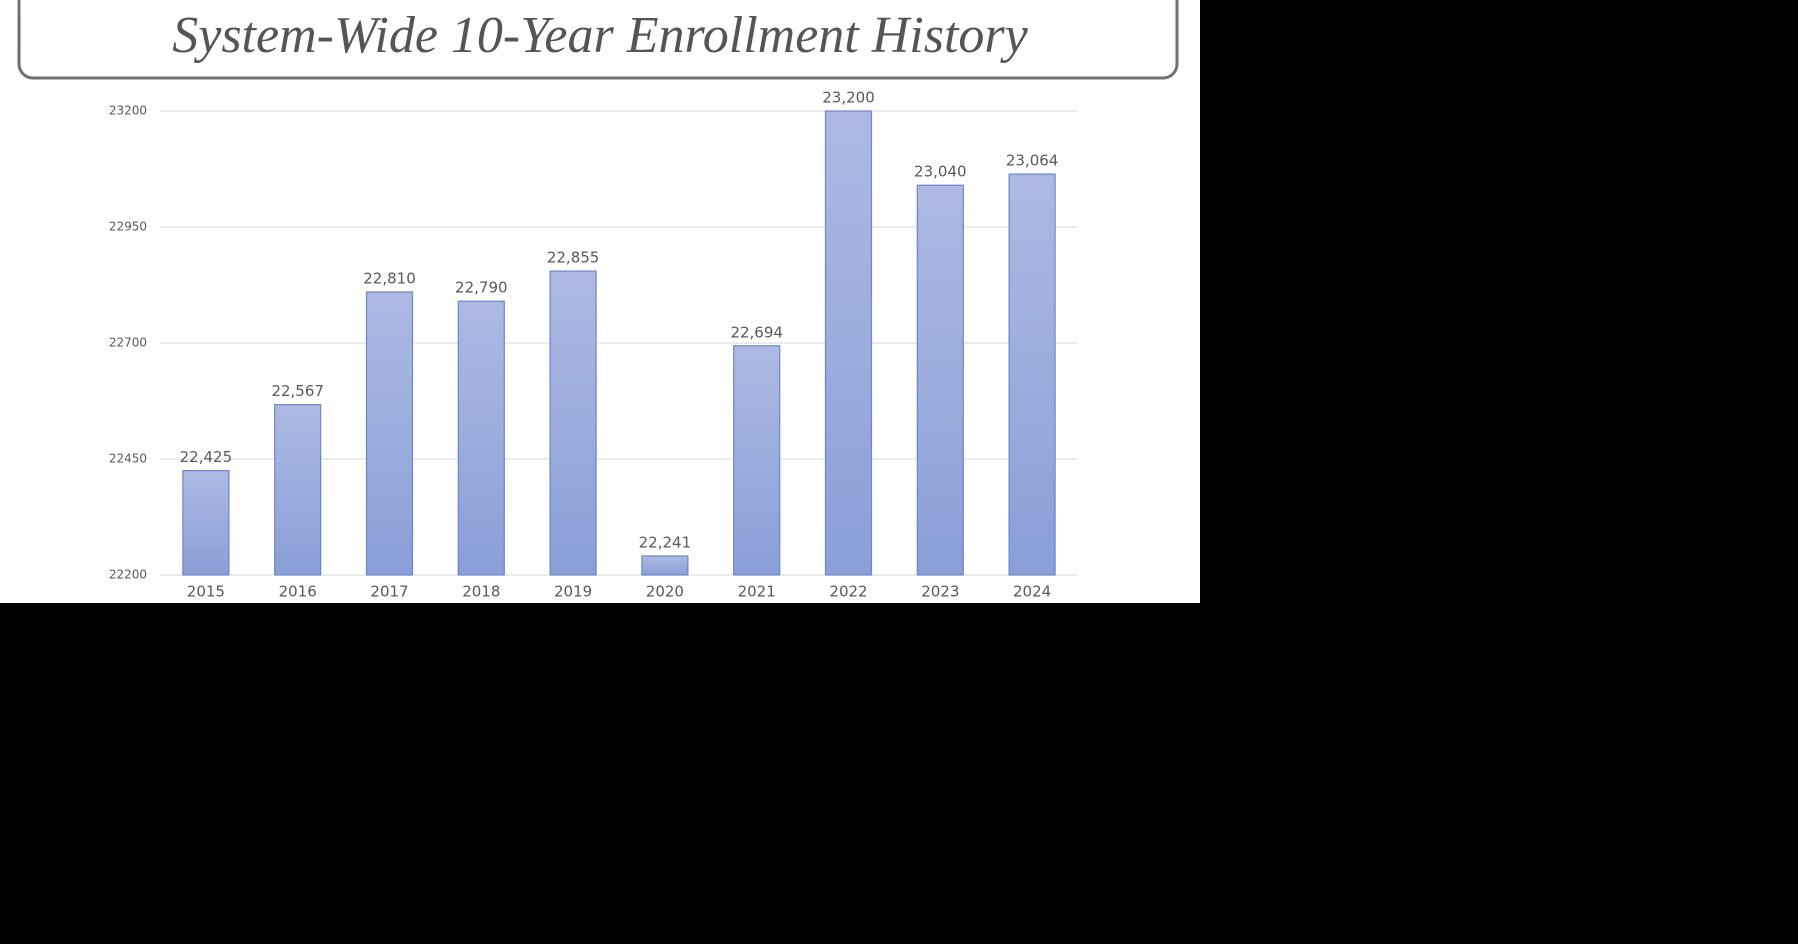 Image resolution: width=1798 pixels, height=944 pixels. I want to click on x-tick-label: 2017, so click(389, 592).